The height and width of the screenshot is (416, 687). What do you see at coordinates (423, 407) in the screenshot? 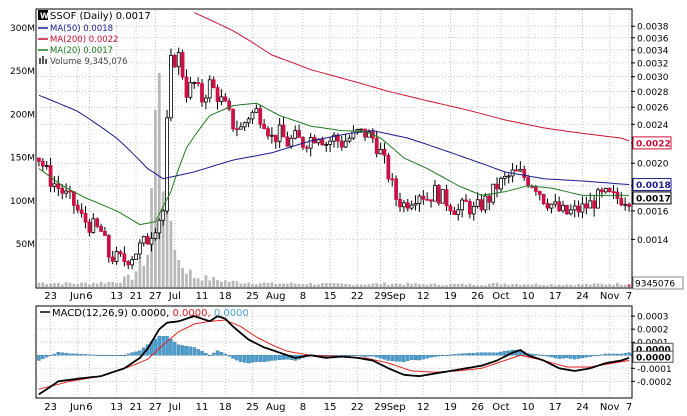
I see `x-tick-label: 12` at bounding box center [423, 407].